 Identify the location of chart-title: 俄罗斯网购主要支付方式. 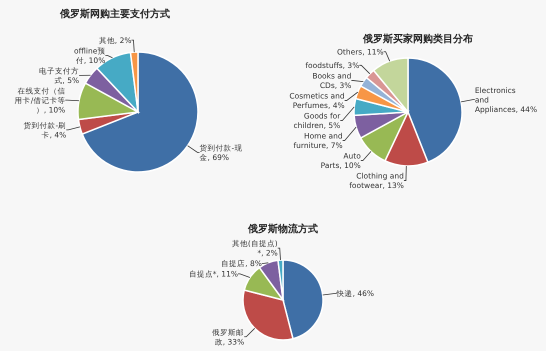
(114, 14).